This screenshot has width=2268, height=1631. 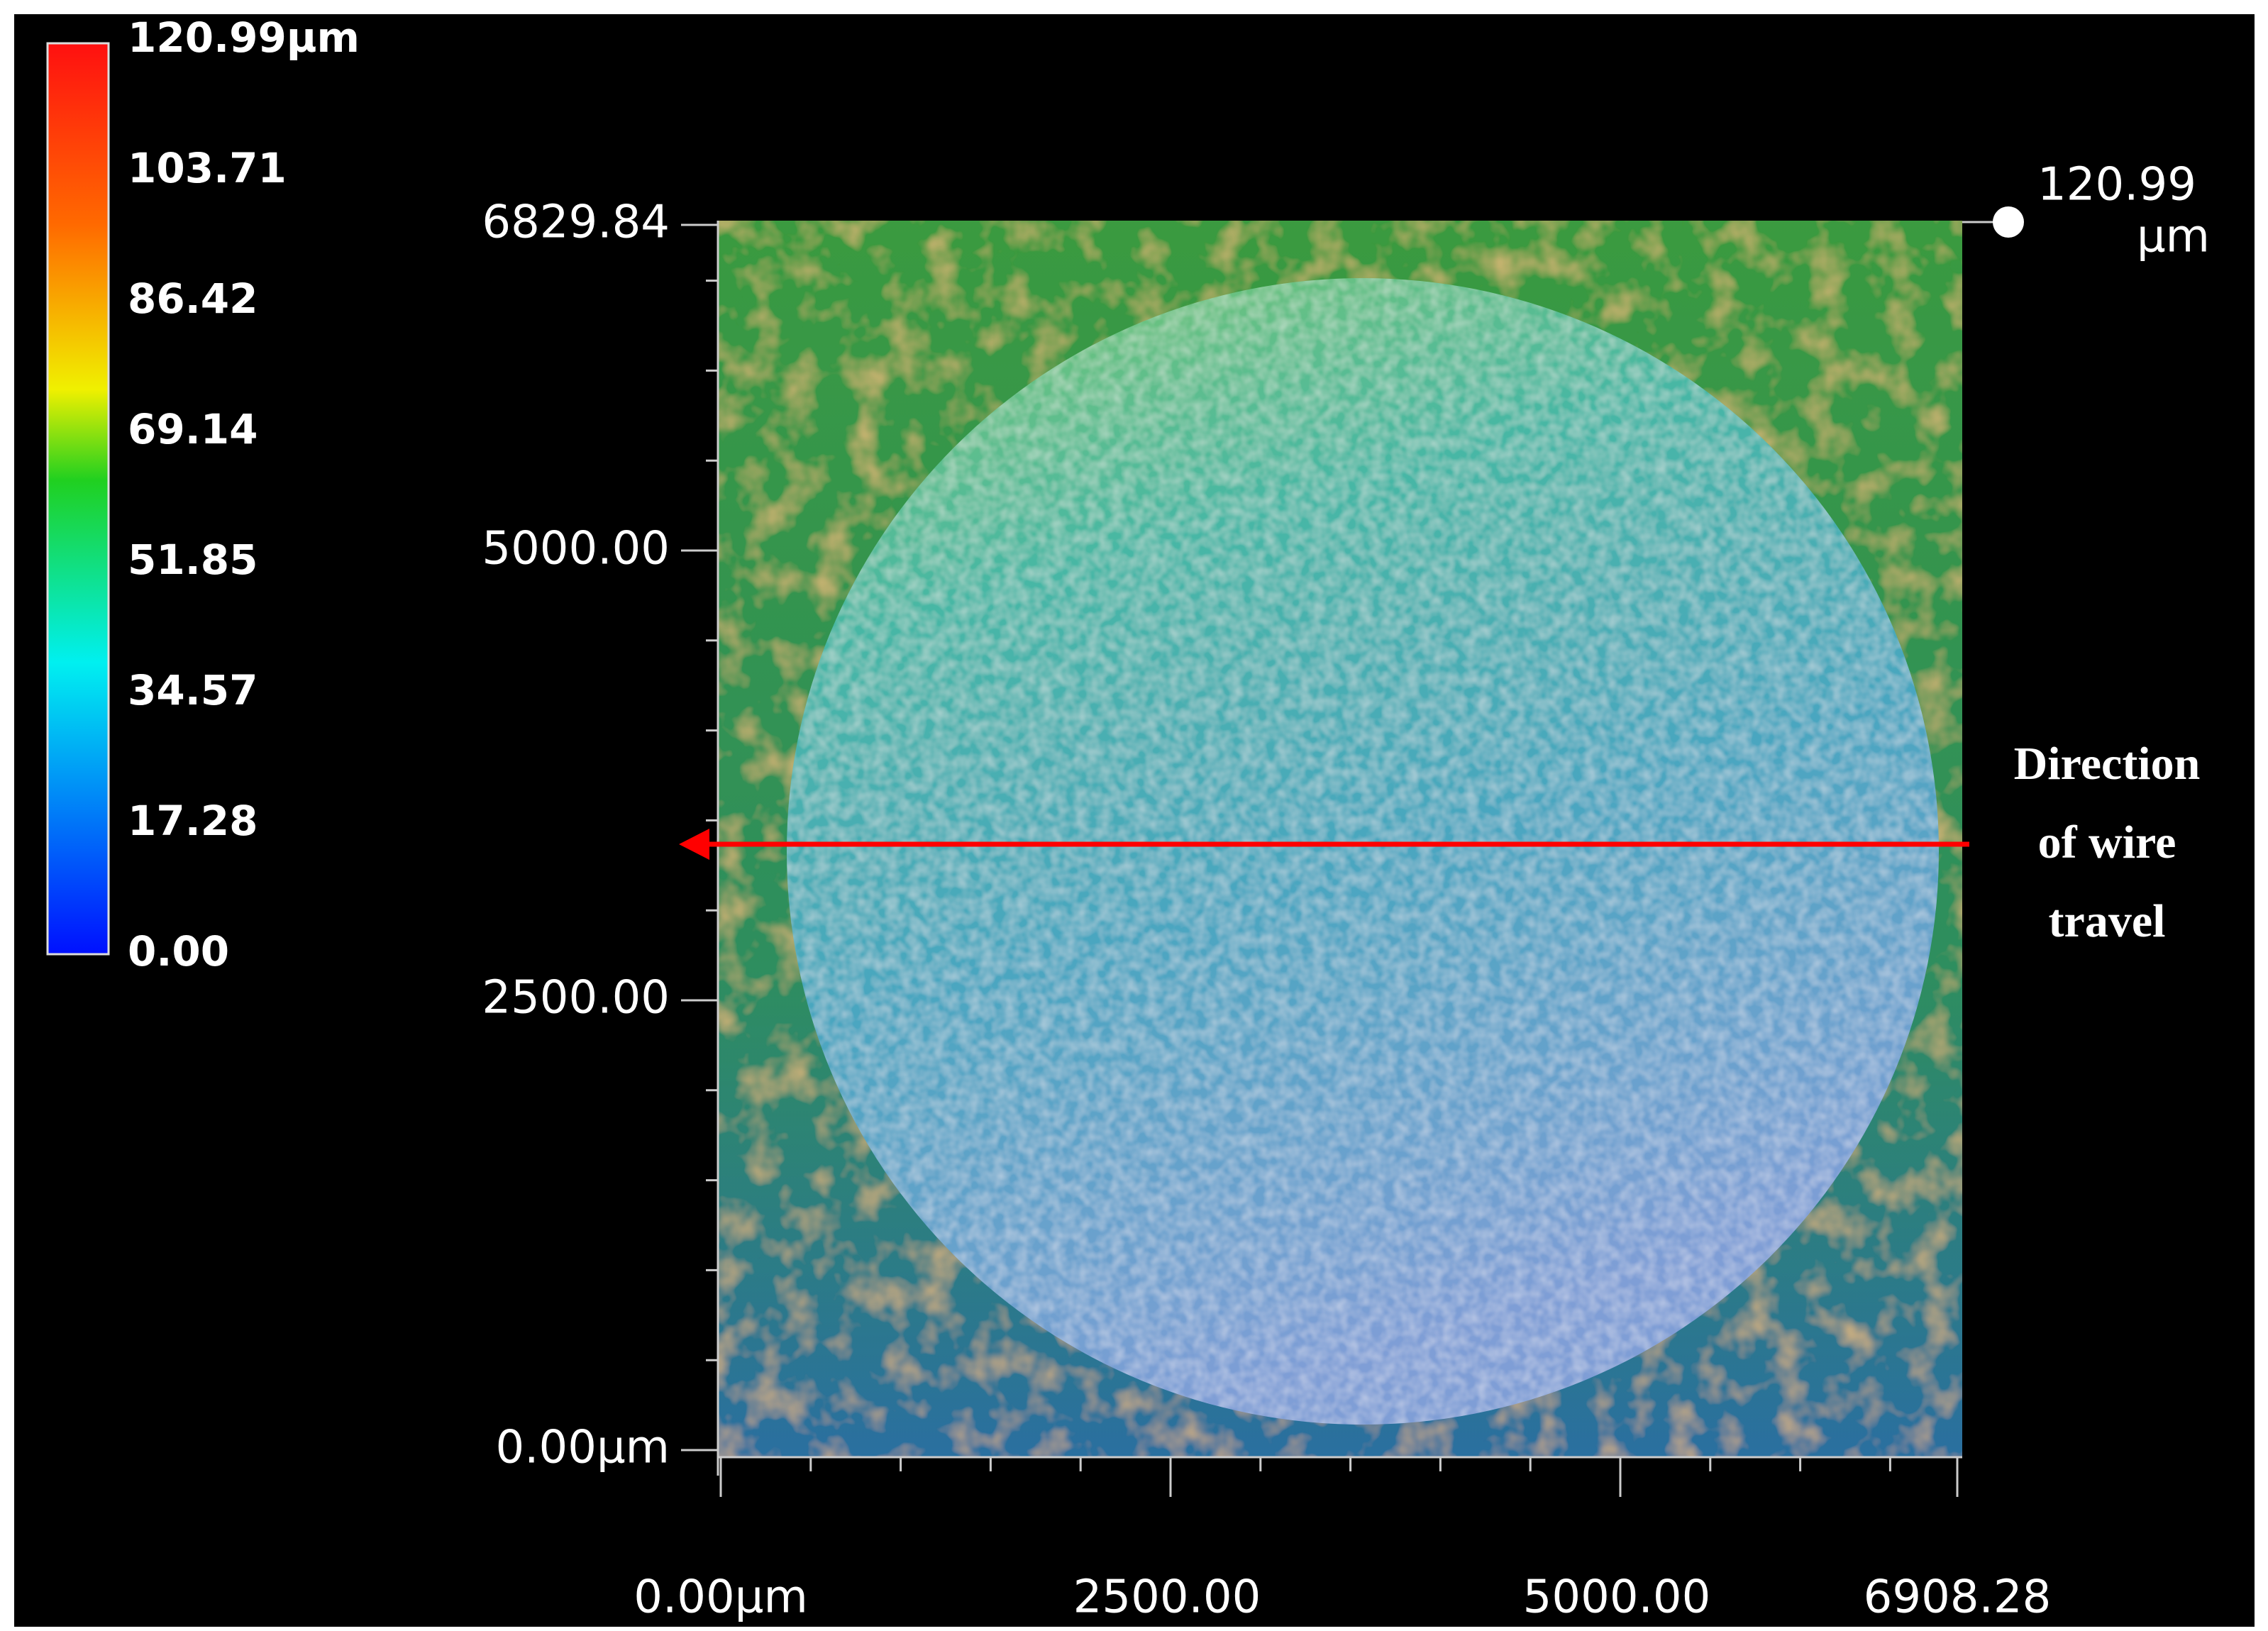 What do you see at coordinates (178, 951) in the screenshot?
I see `colorbar-label: 0.00` at bounding box center [178, 951].